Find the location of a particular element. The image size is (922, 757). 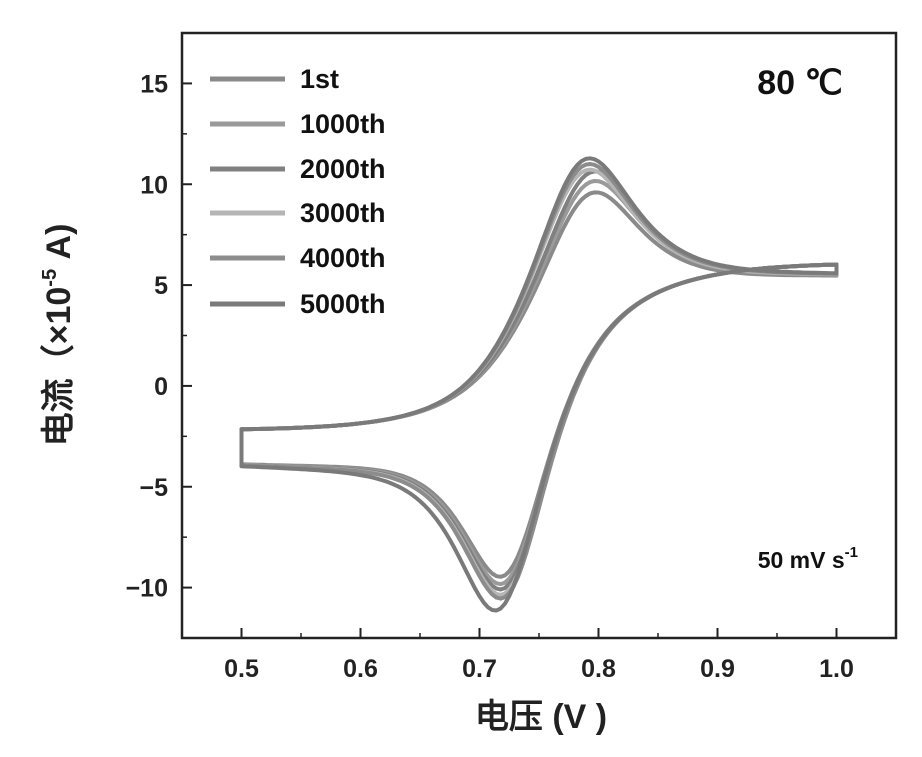

x-tick-label: 0.9 is located at coordinates (717, 669).